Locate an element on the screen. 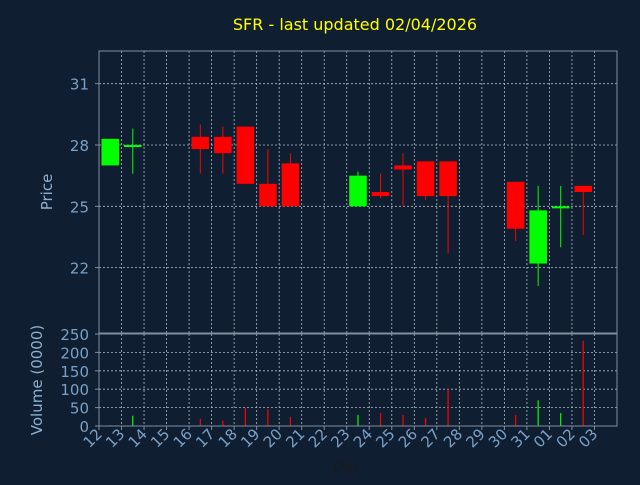 Image resolution: width=640 pixels, height=485 pixels. volume-tick-label: 100 is located at coordinates (74, 390).